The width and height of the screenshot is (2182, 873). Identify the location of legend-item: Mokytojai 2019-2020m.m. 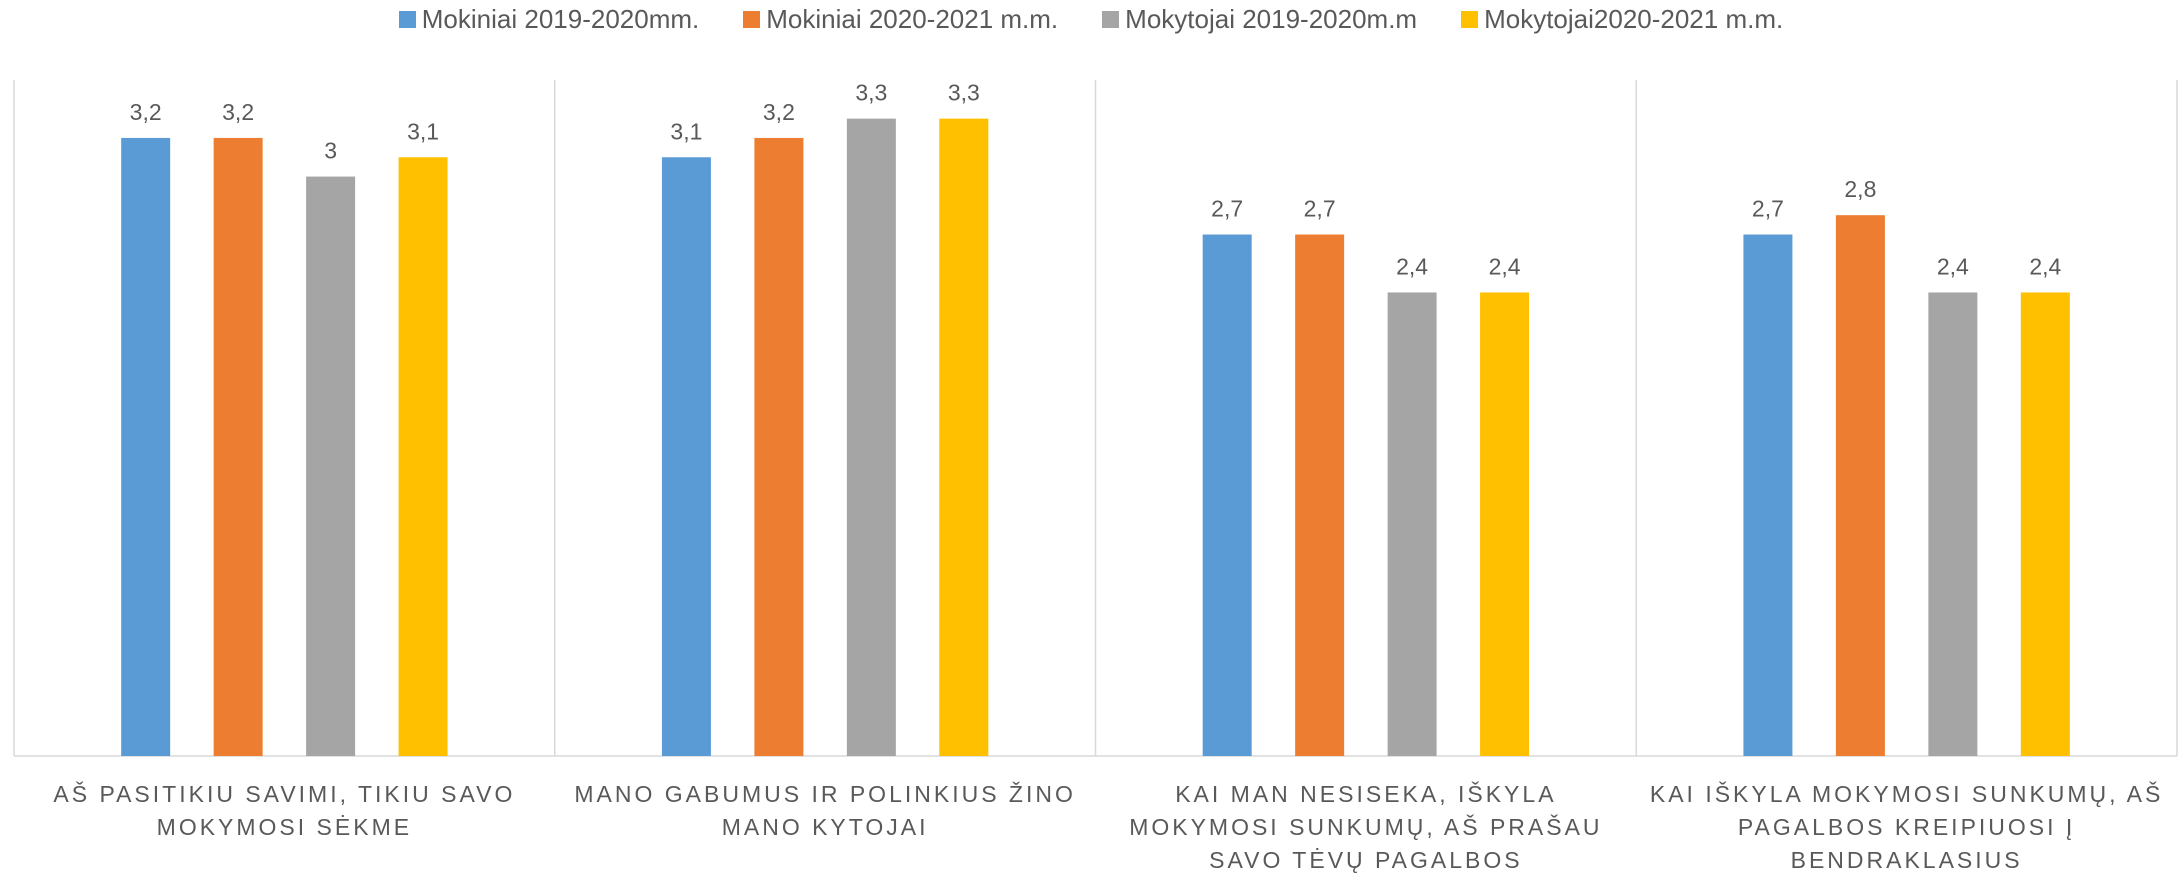
(1259, 19).